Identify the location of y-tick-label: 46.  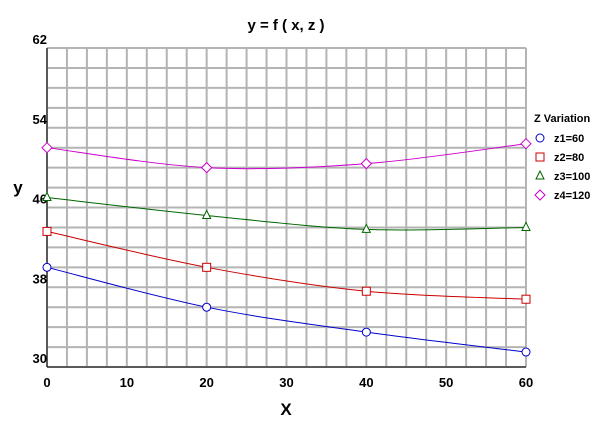
(40, 199).